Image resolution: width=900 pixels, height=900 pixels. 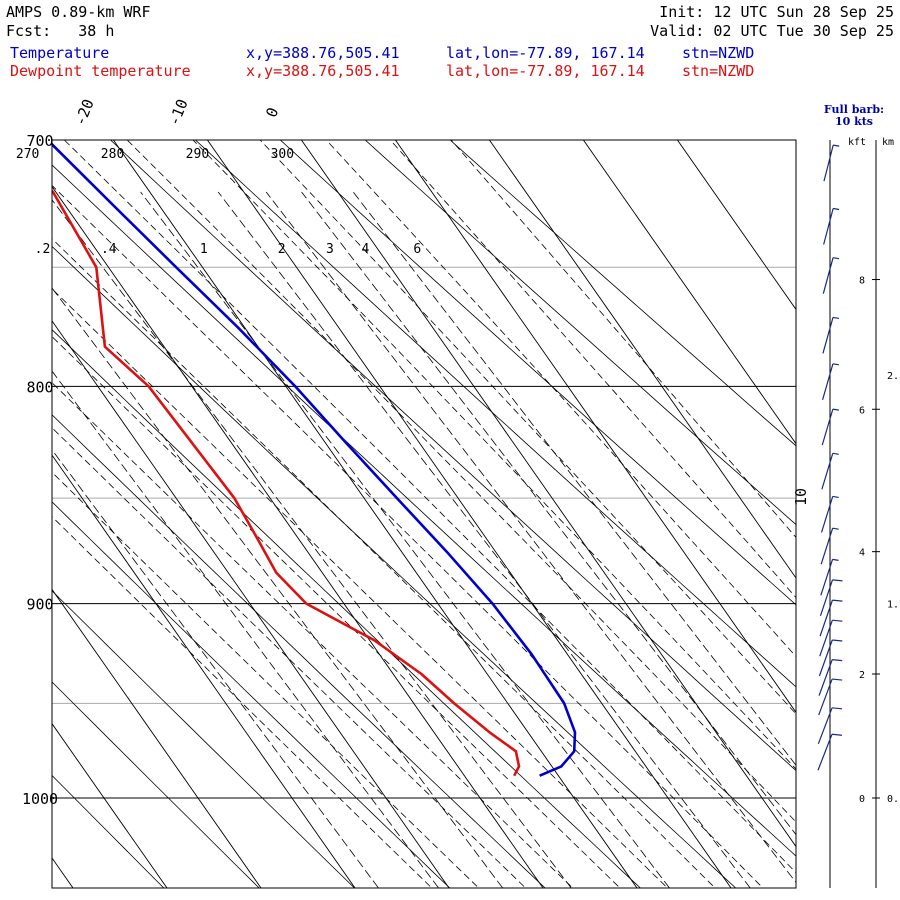 What do you see at coordinates (178, 112) in the screenshot?
I see `temperature-tick-label: -10` at bounding box center [178, 112].